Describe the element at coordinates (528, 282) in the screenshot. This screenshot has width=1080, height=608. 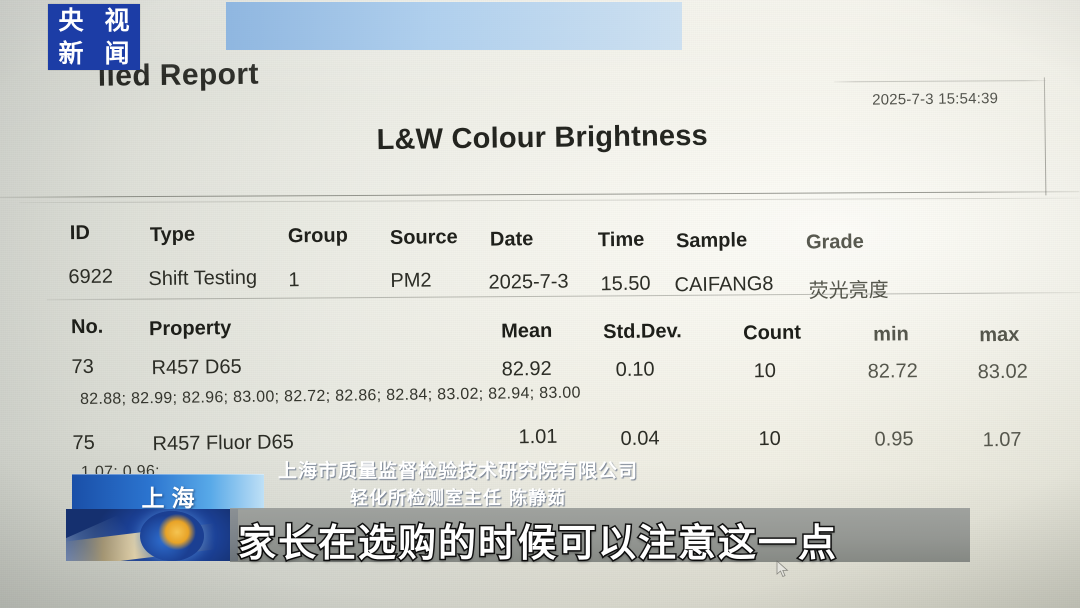
I see `meta-value-date: 2025-7-3` at that location.